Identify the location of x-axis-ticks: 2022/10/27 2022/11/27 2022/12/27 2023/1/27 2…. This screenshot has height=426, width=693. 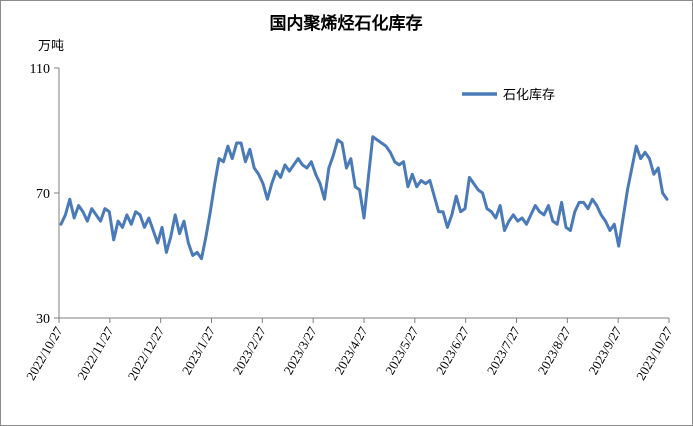
(349, 350).